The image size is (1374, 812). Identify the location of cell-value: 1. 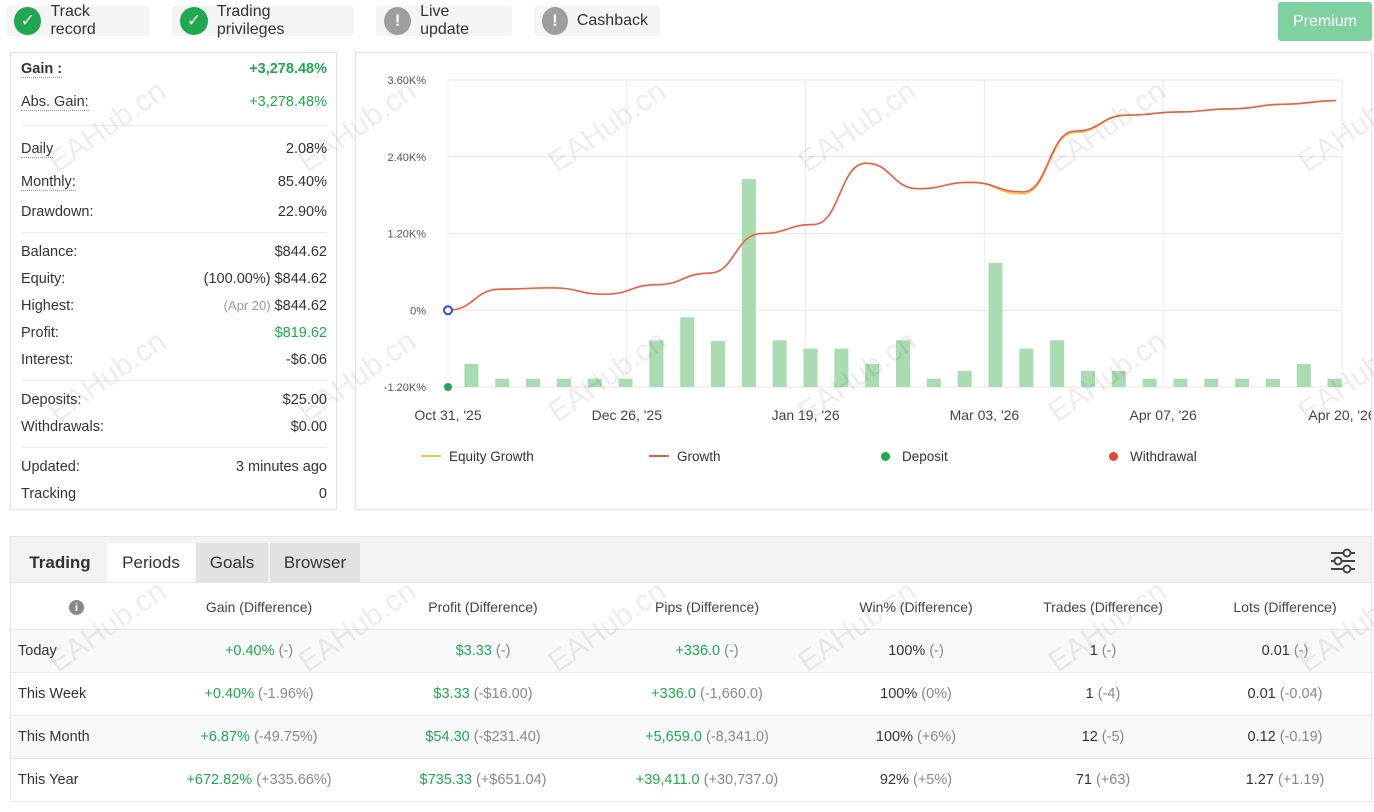
(1089, 694).